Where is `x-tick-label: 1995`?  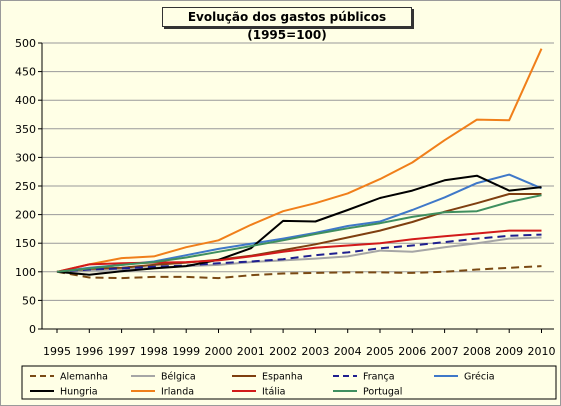
x-tick-label: 1995 is located at coordinates (57, 351).